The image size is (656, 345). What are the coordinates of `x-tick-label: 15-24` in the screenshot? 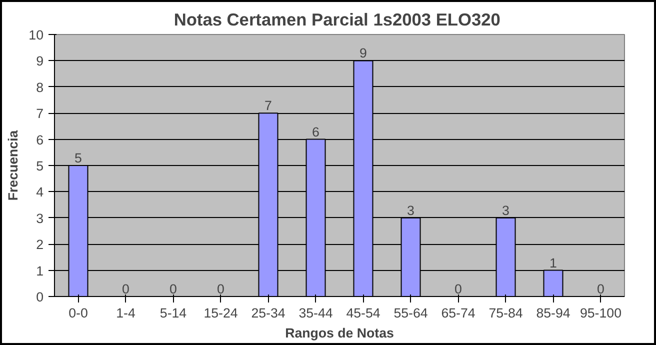 It's located at (221, 313).